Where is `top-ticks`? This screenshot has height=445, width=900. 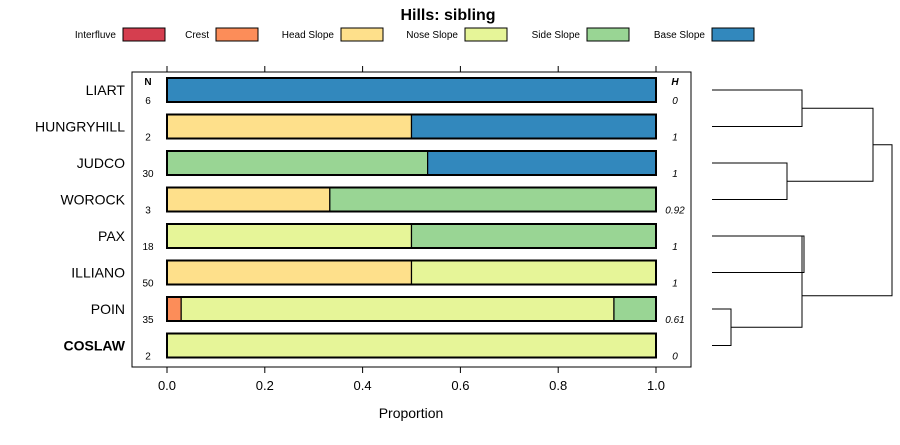
top-ticks is located at coordinates (411, 69).